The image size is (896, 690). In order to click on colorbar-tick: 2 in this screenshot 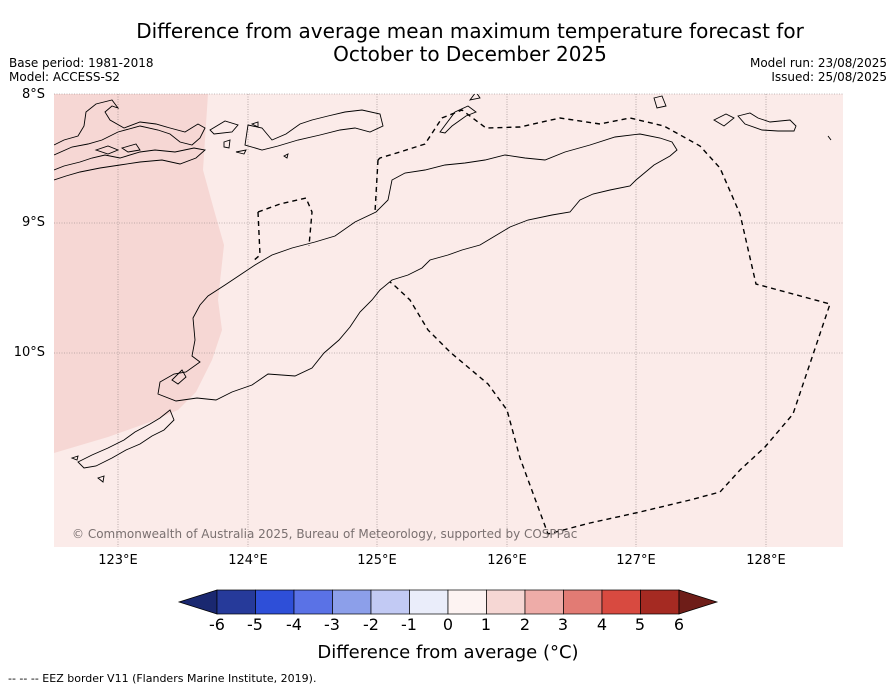, I will do `click(525, 624)`.